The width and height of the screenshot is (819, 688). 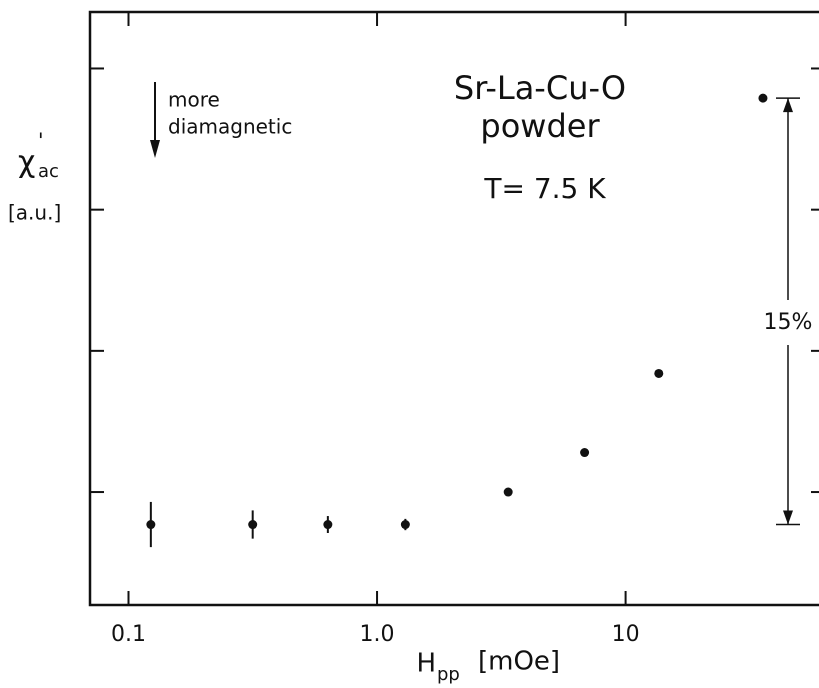 I want to click on arrow-head, so click(x=155, y=149).